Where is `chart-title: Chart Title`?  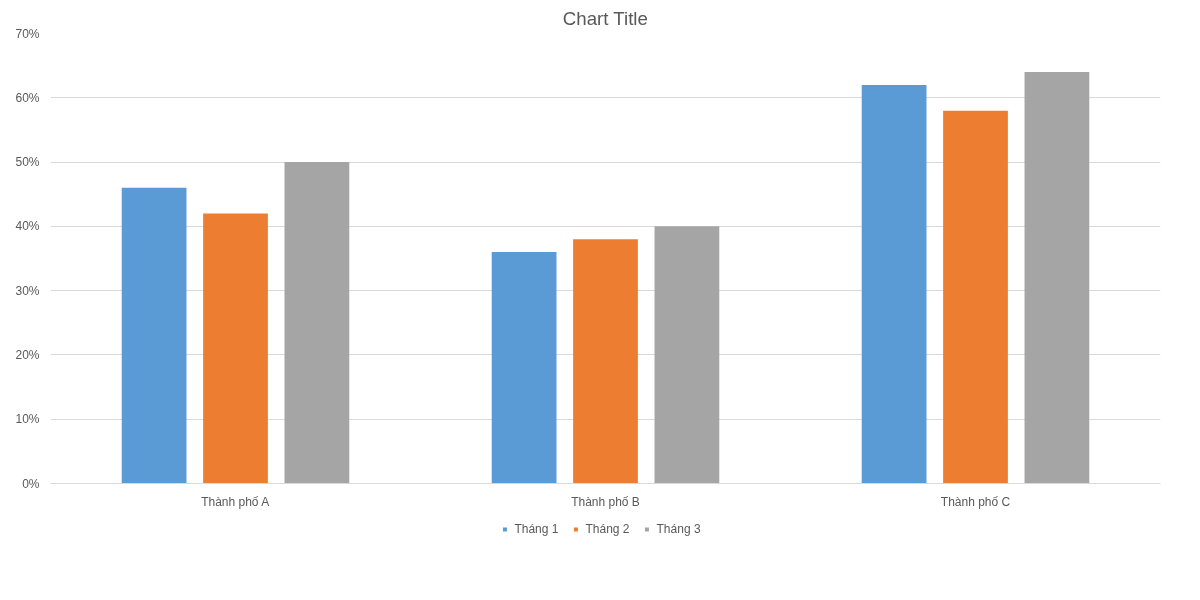 chart-title: Chart Title is located at coordinates (605, 18).